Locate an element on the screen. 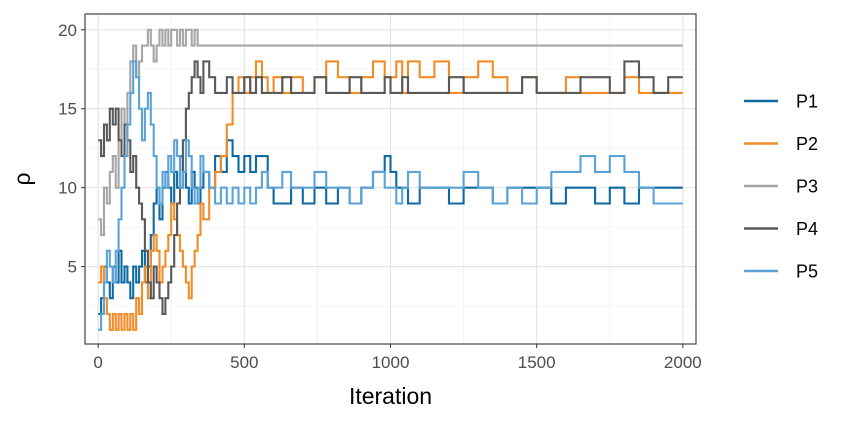 This screenshot has width=850, height=425. x-axis: 0 500 1000 1500 2000 is located at coordinates (397, 358).